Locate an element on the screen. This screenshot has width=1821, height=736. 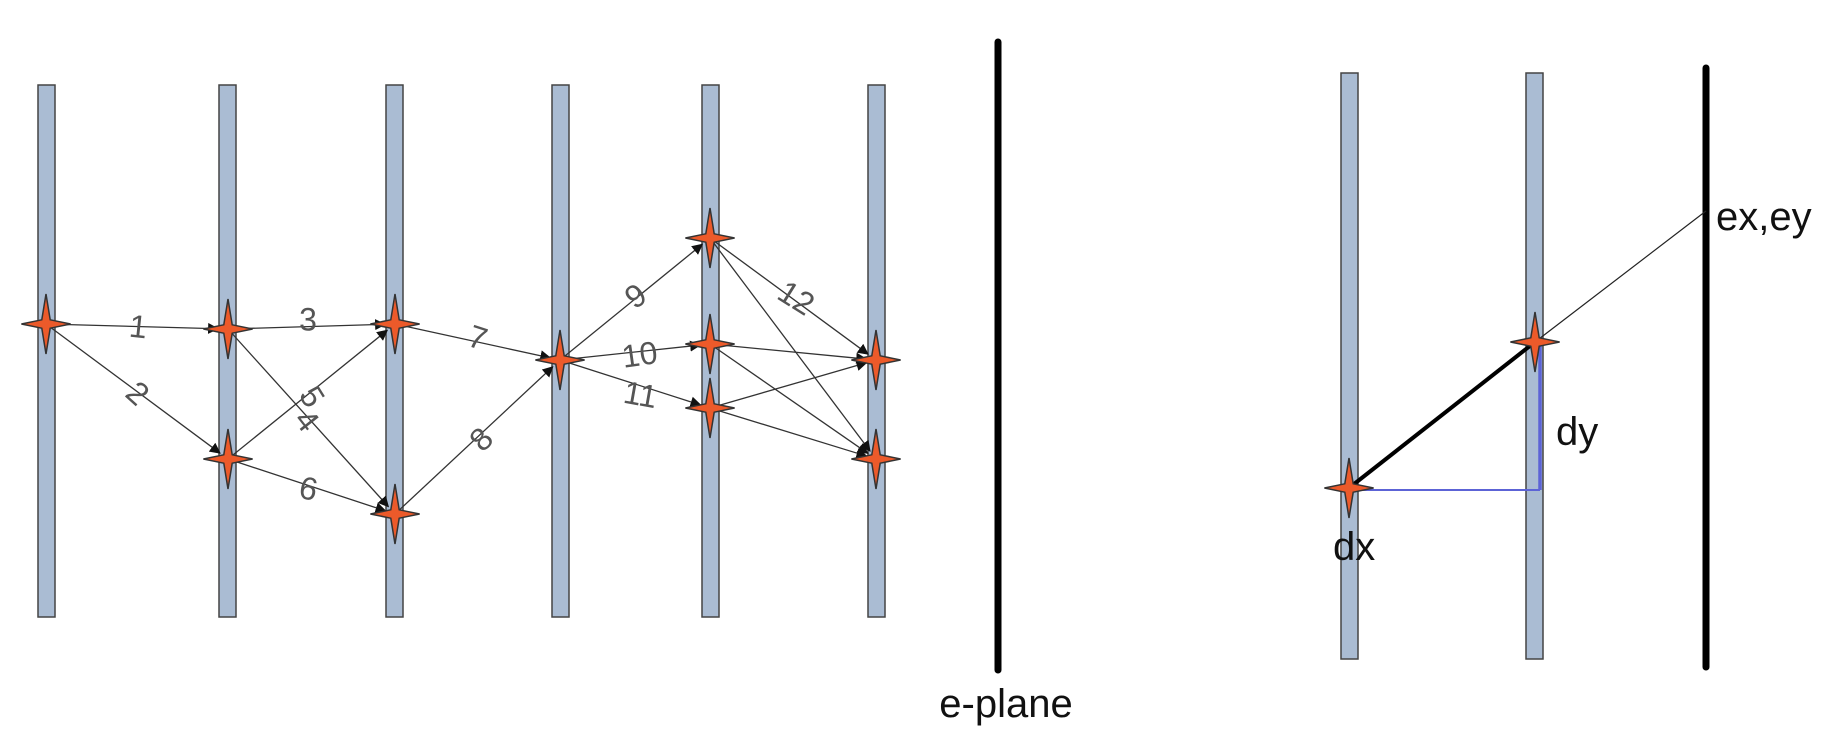
edge-label-1: 1 is located at coordinates (138, 327).